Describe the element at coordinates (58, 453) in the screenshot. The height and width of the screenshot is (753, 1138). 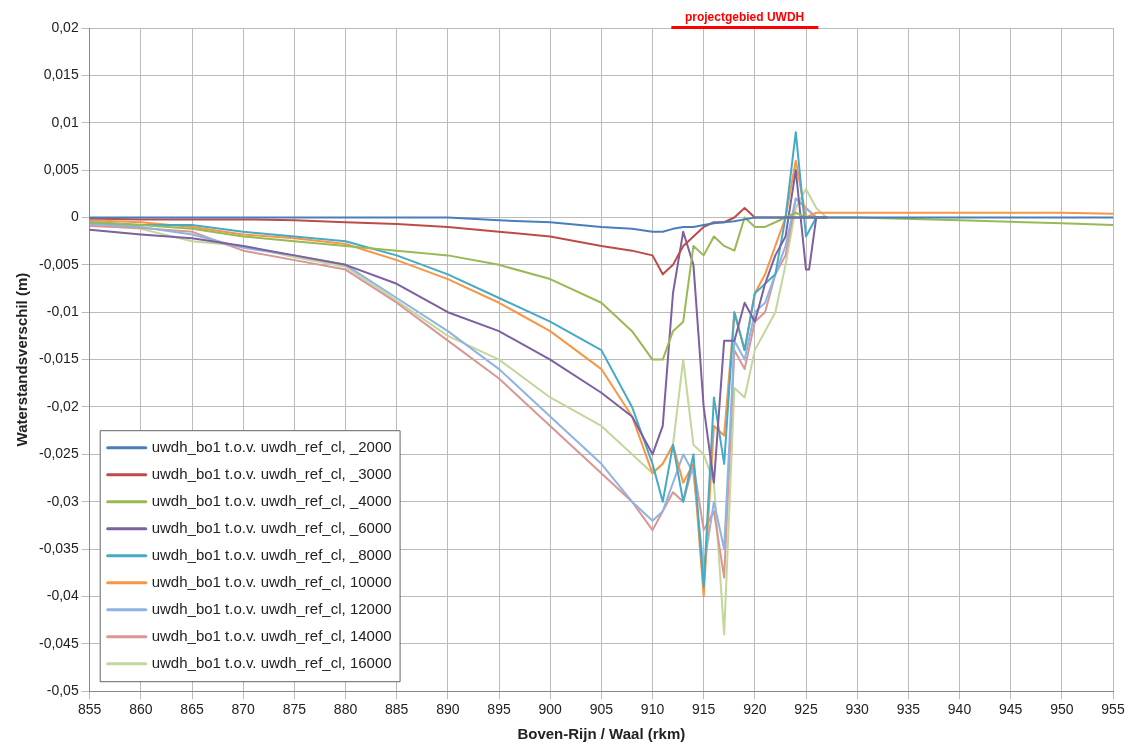
I see `y-tick-label: -0,025` at that location.